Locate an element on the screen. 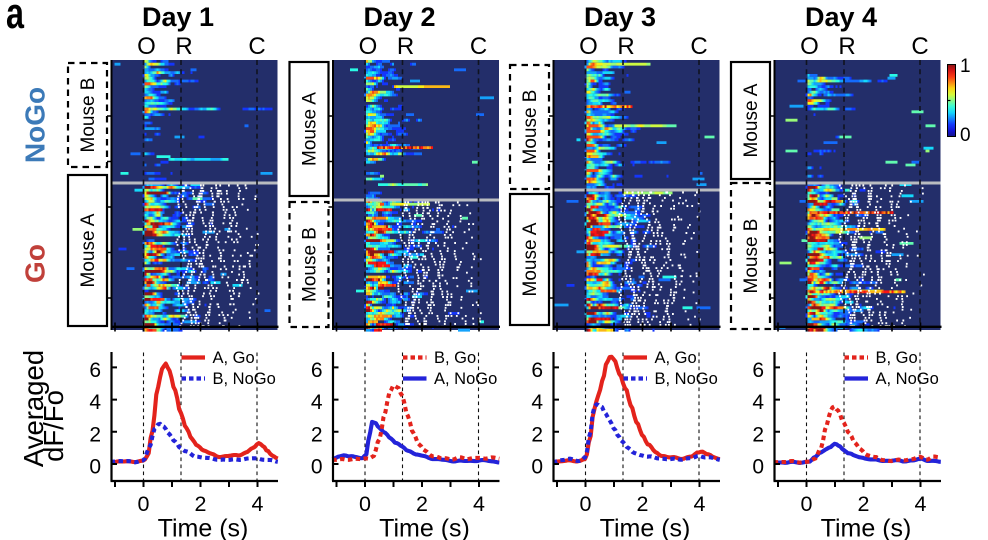 This screenshot has width=988, height=540. svg-text: dF/Fo is located at coordinates (53, 426).